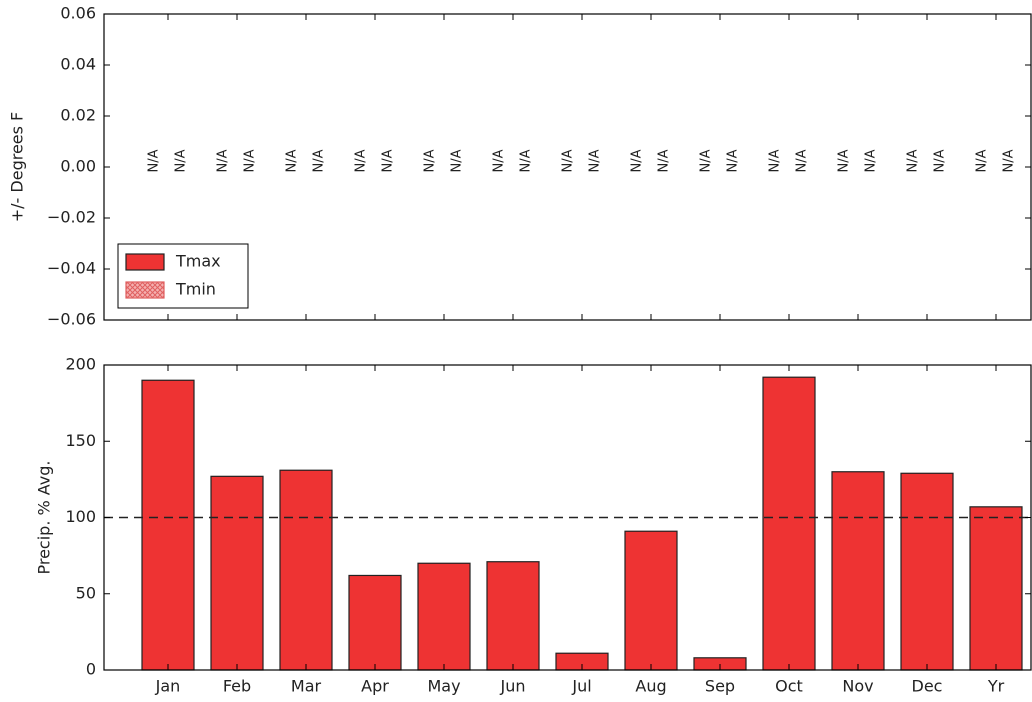 The image size is (1032, 702). What do you see at coordinates (17, 167) in the screenshot?
I see `y-axis-label: +/- Degrees F` at bounding box center [17, 167].